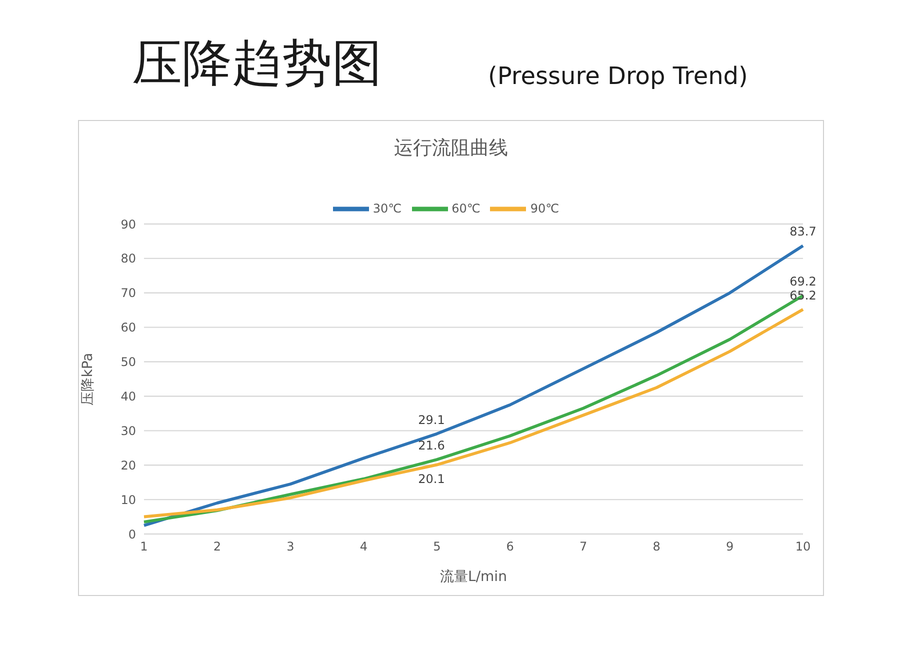  Describe the element at coordinates (128, 259) in the screenshot. I see `y-tick-label: 80` at that location.